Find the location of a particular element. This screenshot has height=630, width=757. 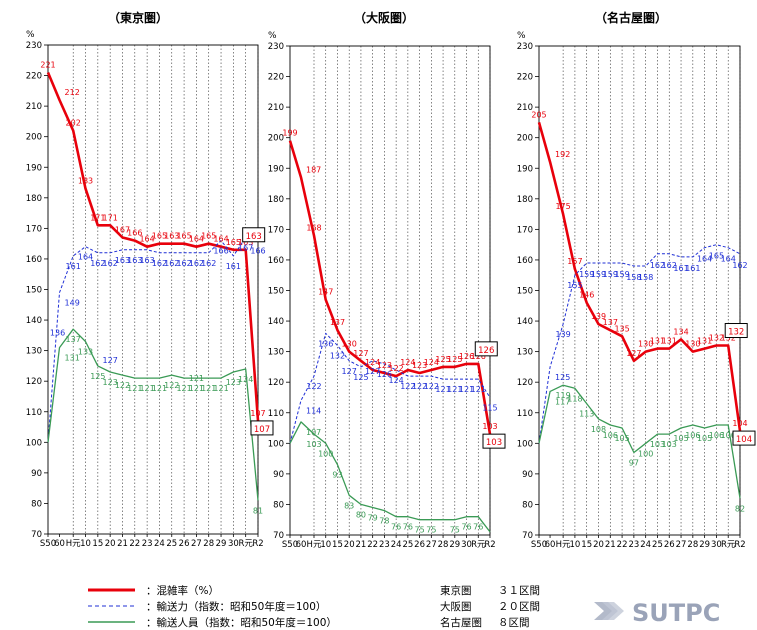

data-label-congestion: 130 is located at coordinates (692, 344).